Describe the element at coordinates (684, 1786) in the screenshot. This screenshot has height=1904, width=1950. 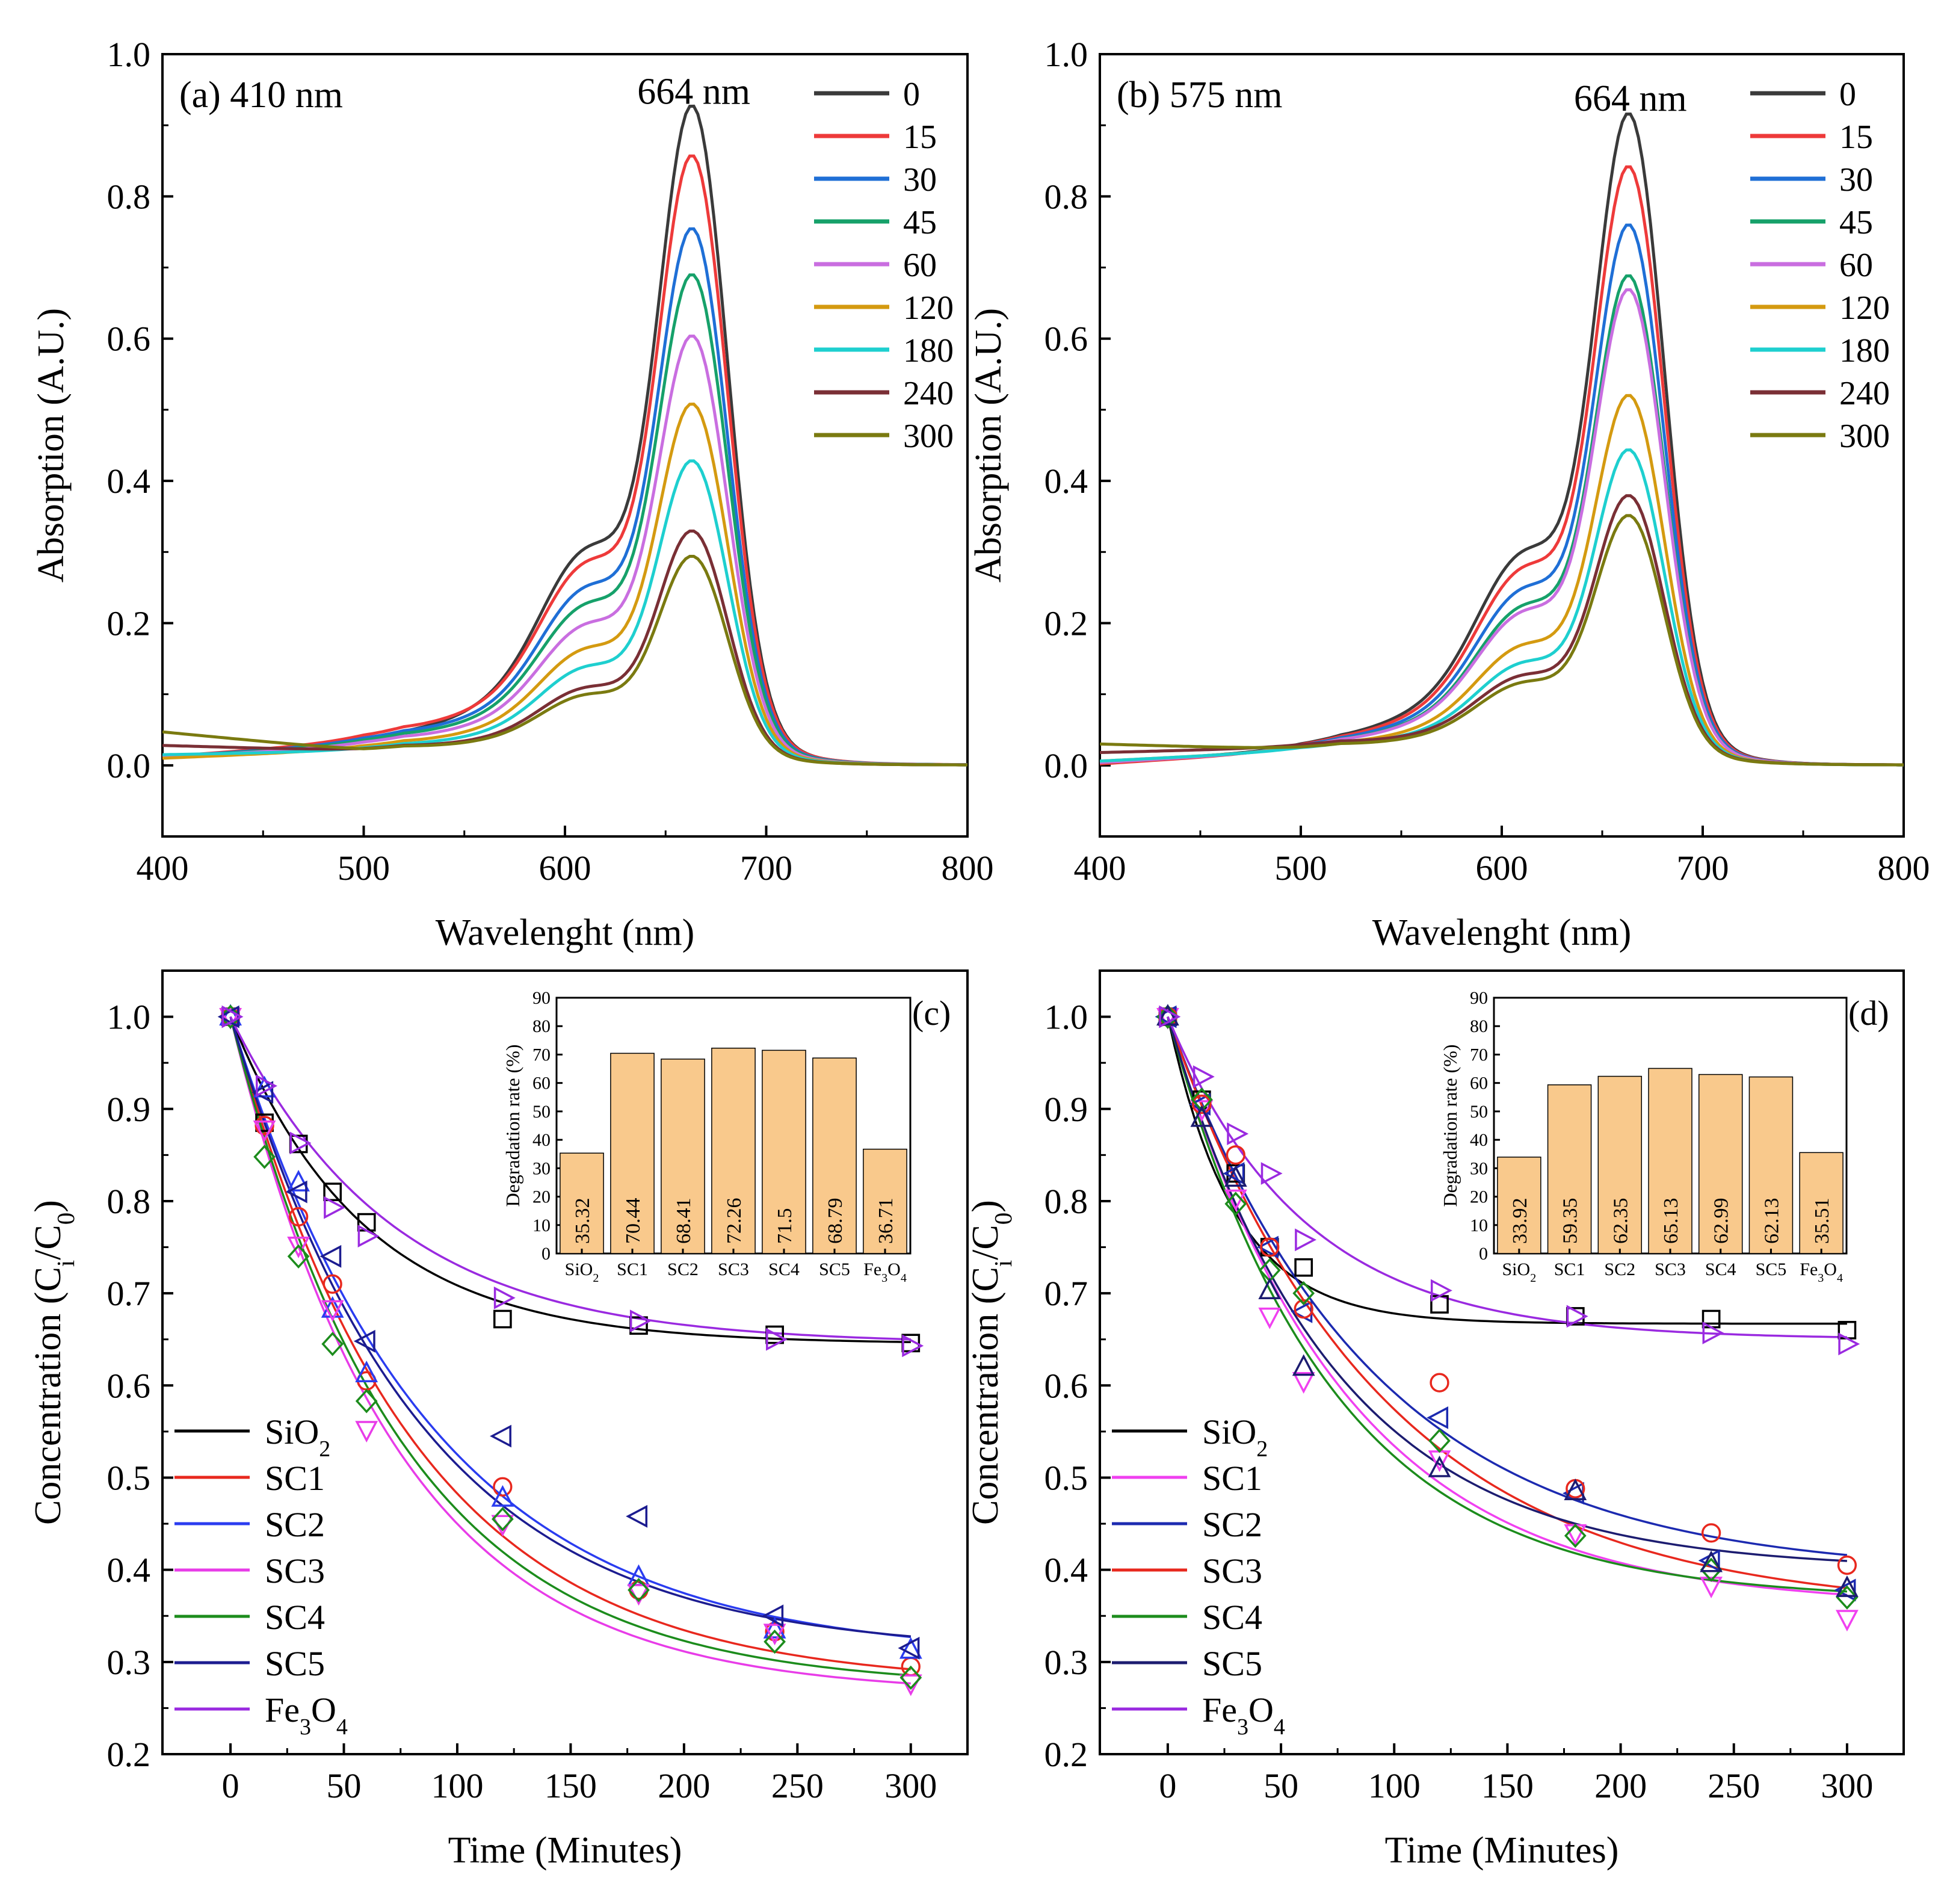
I see `x-tick-label-c-4: 200` at that location.